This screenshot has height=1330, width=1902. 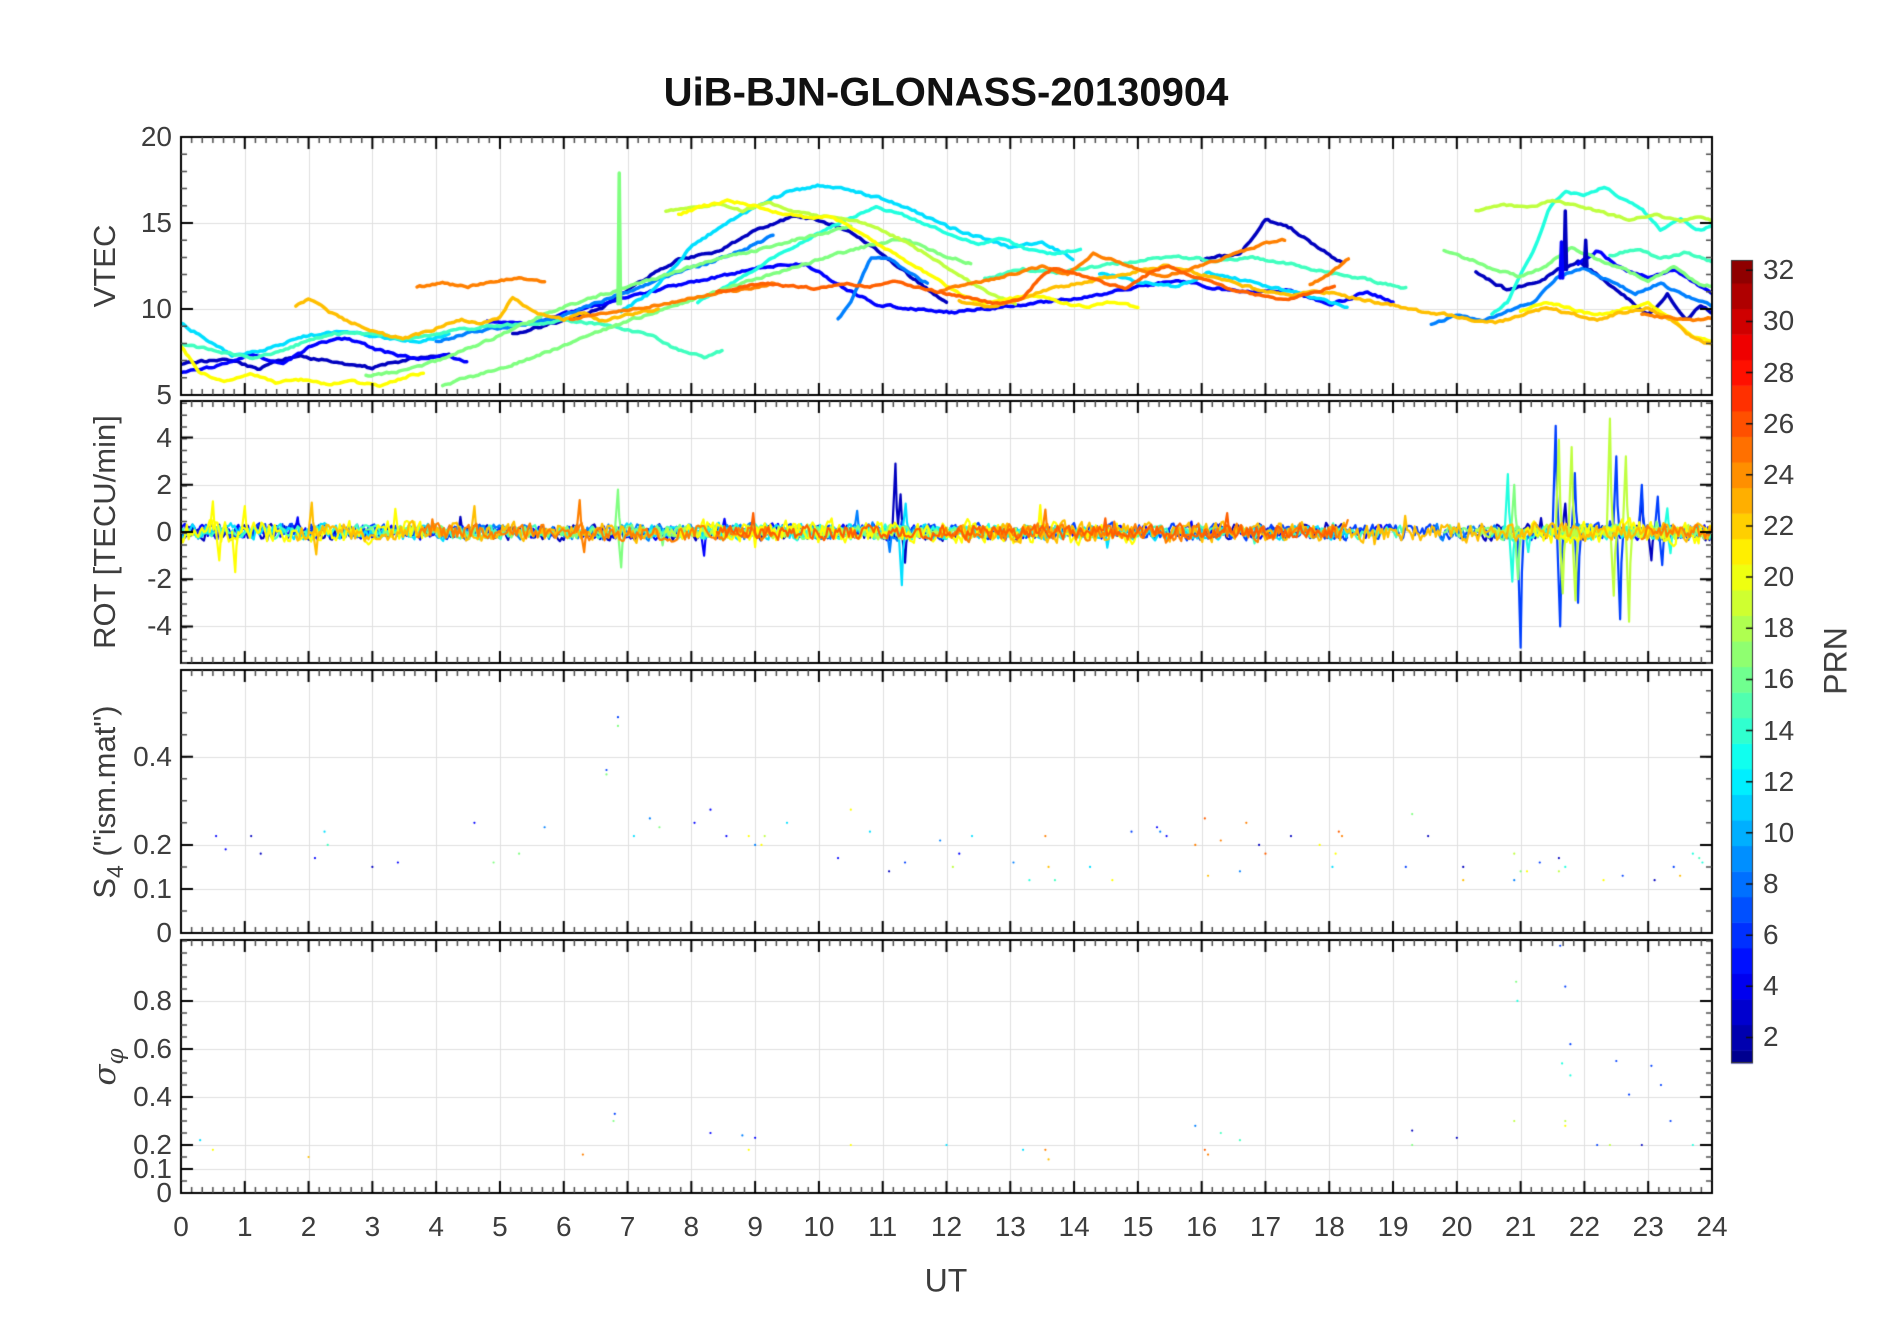 I want to click on x-tick-label: 17, so click(x=1265, y=1226).